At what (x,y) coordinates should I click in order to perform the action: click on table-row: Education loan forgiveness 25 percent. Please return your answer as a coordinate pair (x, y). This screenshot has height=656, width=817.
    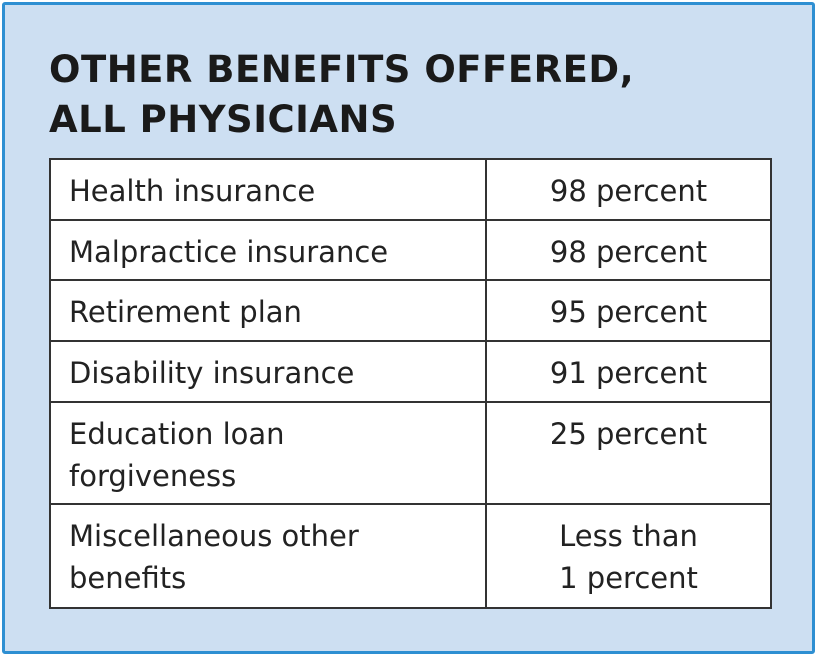
    Looking at the image, I should click on (410, 453).